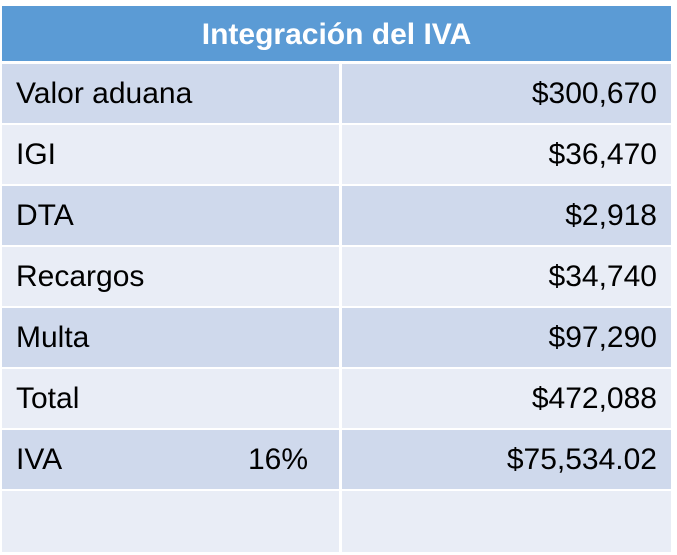  What do you see at coordinates (594, 93) in the screenshot?
I see `row-value: $300,670` at bounding box center [594, 93].